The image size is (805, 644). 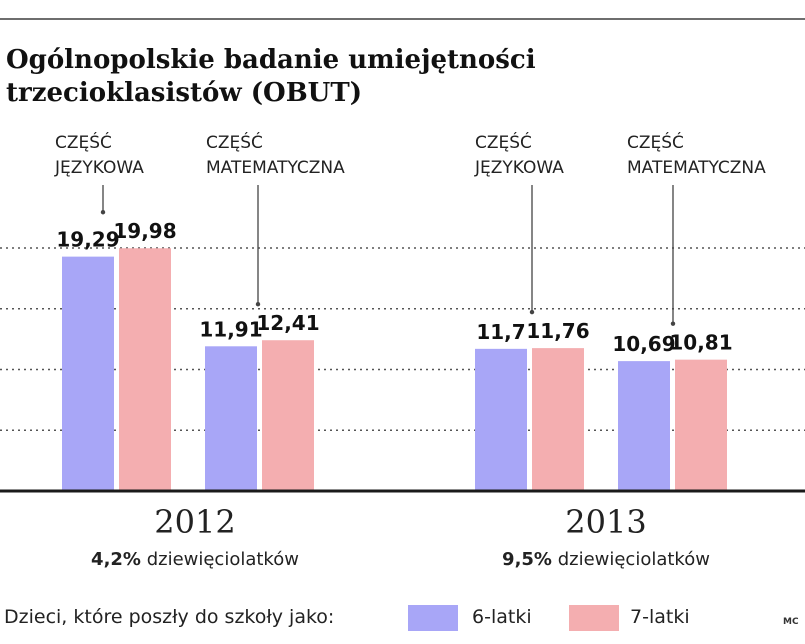 I want to click on value-label: 11,7, so click(x=500, y=332).